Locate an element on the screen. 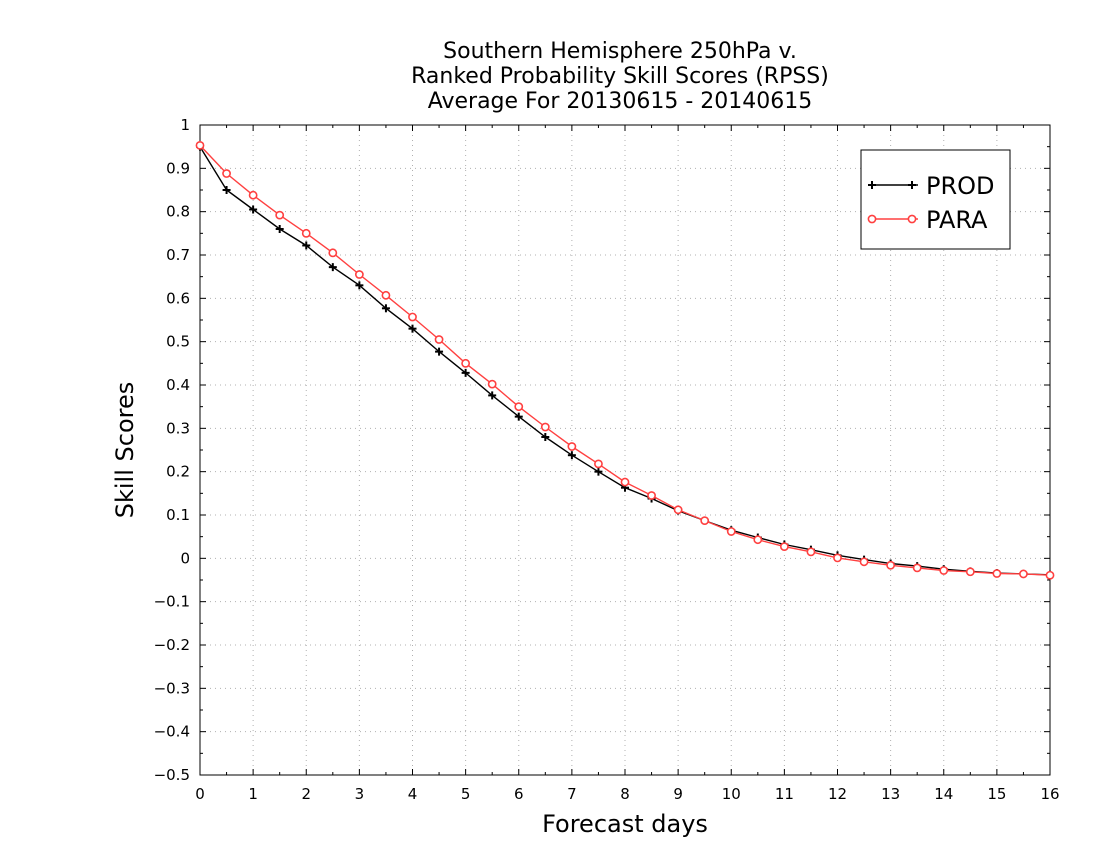  x-tick-label: 9 is located at coordinates (678, 794).